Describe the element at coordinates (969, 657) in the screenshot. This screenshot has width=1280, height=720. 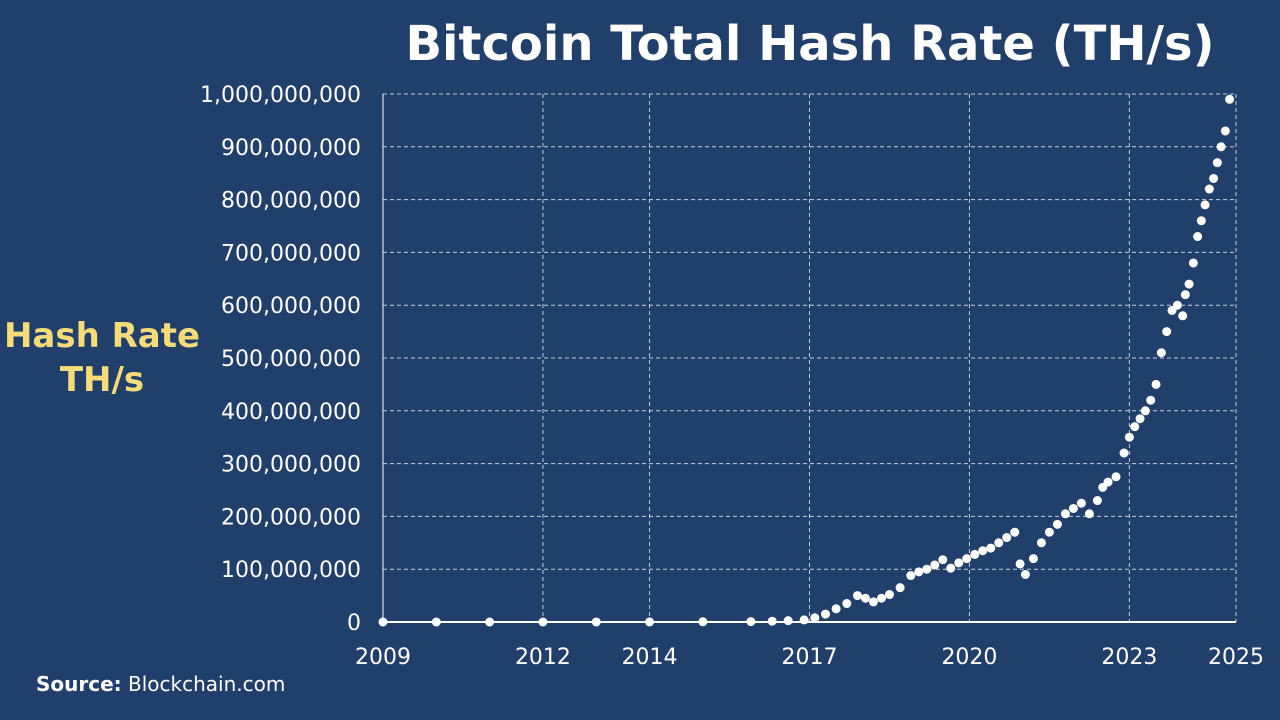
I see `x-tick-label: 2020` at that location.